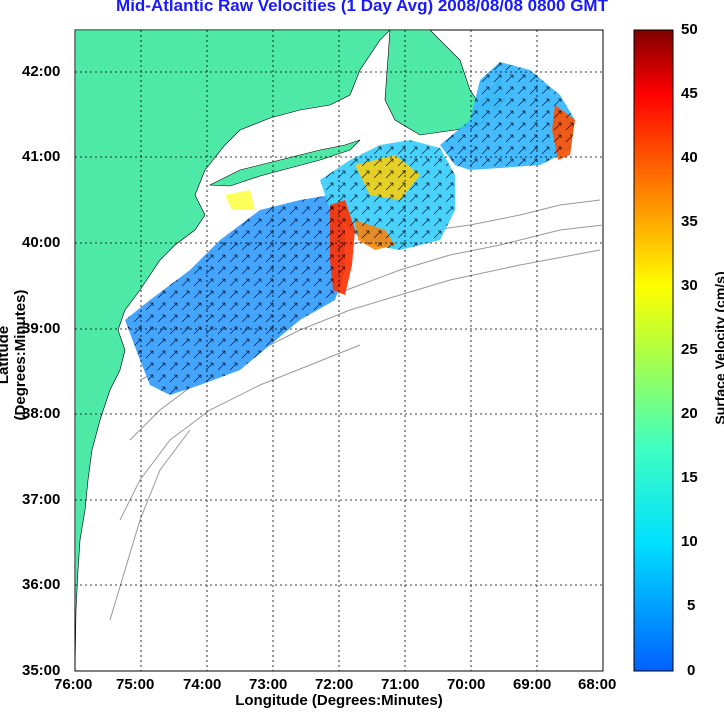 The width and height of the screenshot is (724, 714). What do you see at coordinates (41, 328) in the screenshot?
I see `y-tick-label: 39:00` at bounding box center [41, 328].